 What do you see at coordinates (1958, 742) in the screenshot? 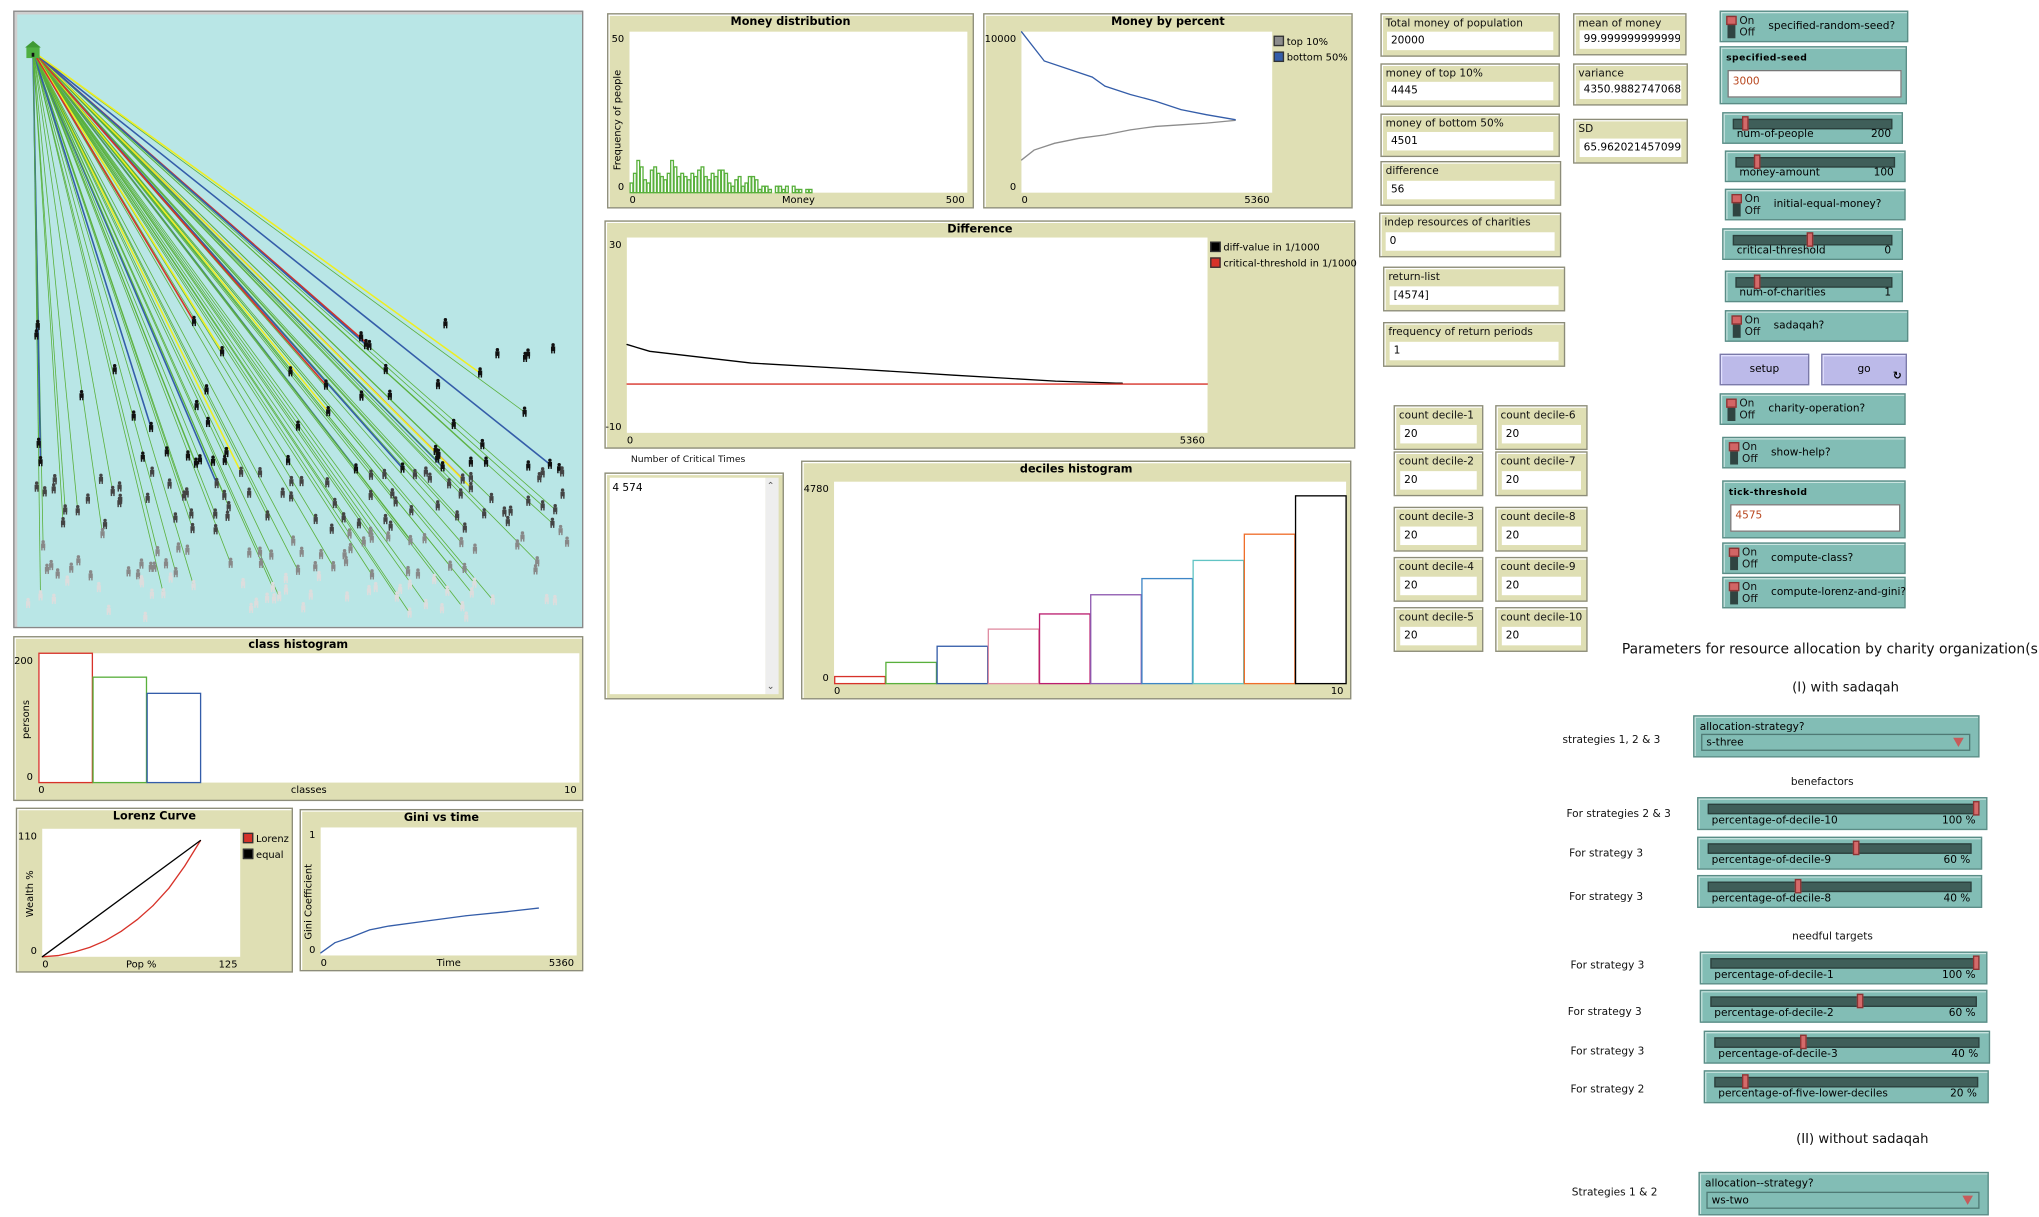
I see `dropdown-arrow-icon` at bounding box center [1958, 742].